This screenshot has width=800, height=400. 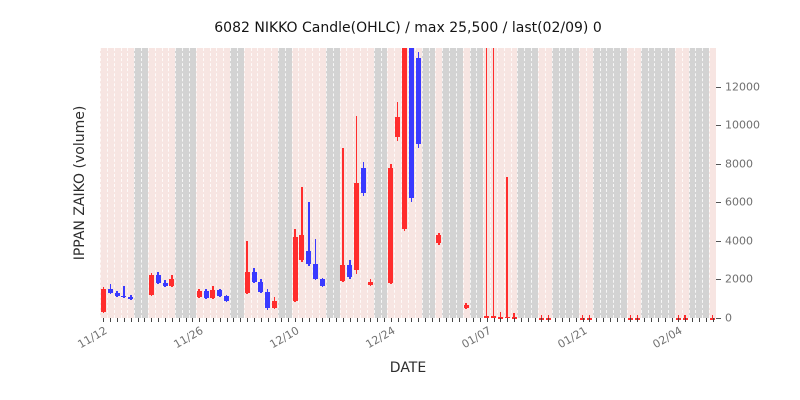 What do you see at coordinates (739, 279) in the screenshot?
I see `y-tick-label: 2000` at bounding box center [739, 279].